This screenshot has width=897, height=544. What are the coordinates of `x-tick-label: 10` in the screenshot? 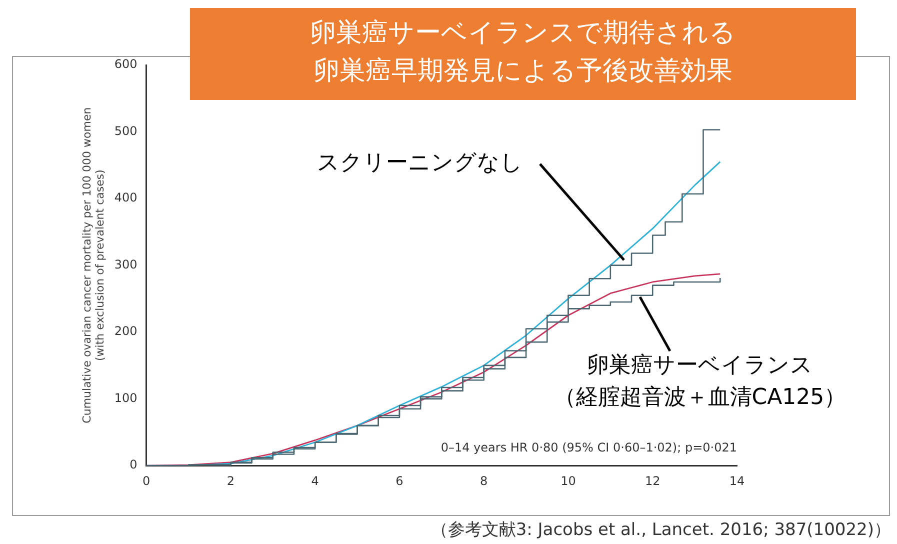 It's located at (568, 481).